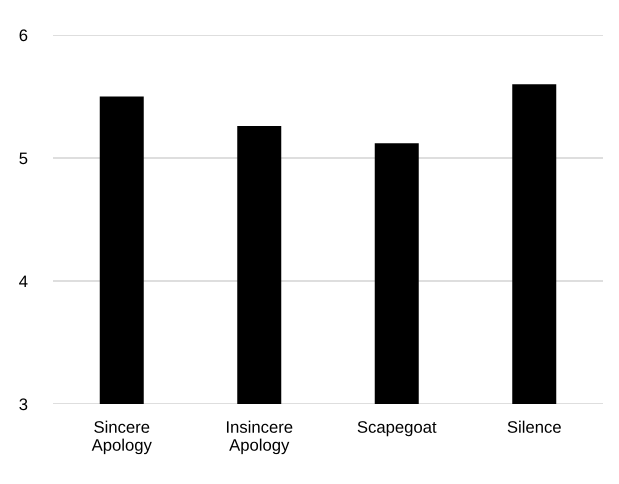 This screenshot has width=619, height=484. What do you see at coordinates (122, 437) in the screenshot?
I see `x-tick-label: Sincere Apology` at bounding box center [122, 437].